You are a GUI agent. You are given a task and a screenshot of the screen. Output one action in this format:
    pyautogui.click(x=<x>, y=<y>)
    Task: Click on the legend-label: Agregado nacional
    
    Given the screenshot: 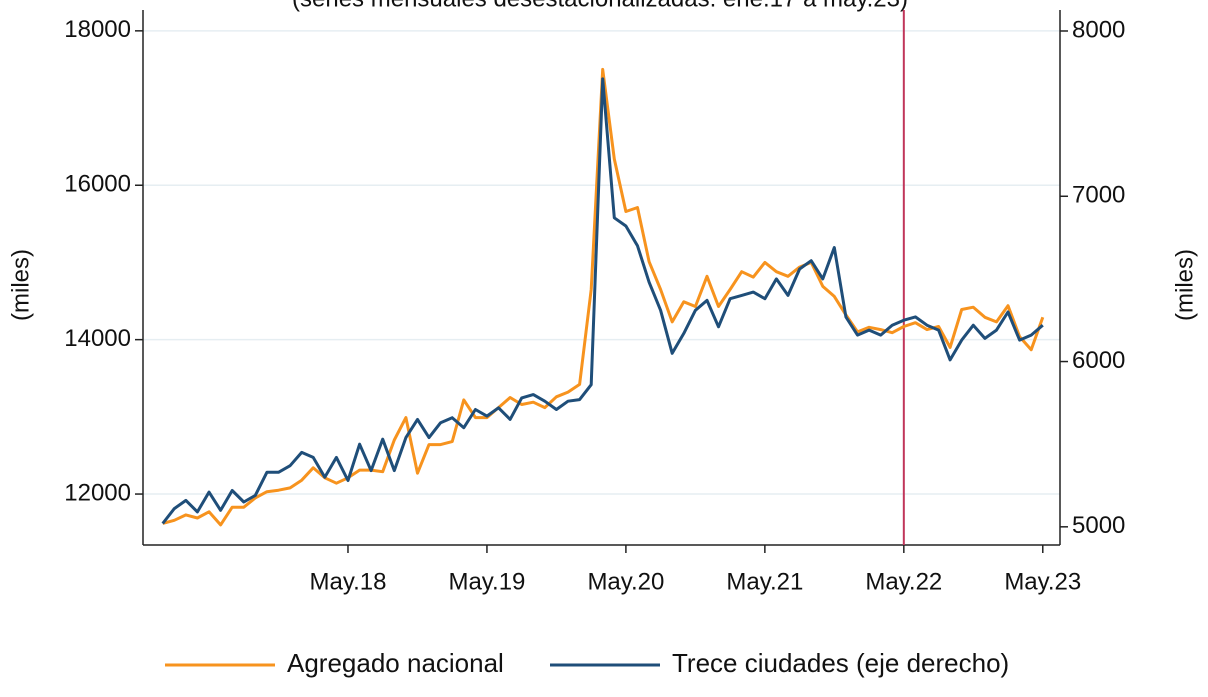 What is the action you would take?
    pyautogui.click(x=395, y=663)
    